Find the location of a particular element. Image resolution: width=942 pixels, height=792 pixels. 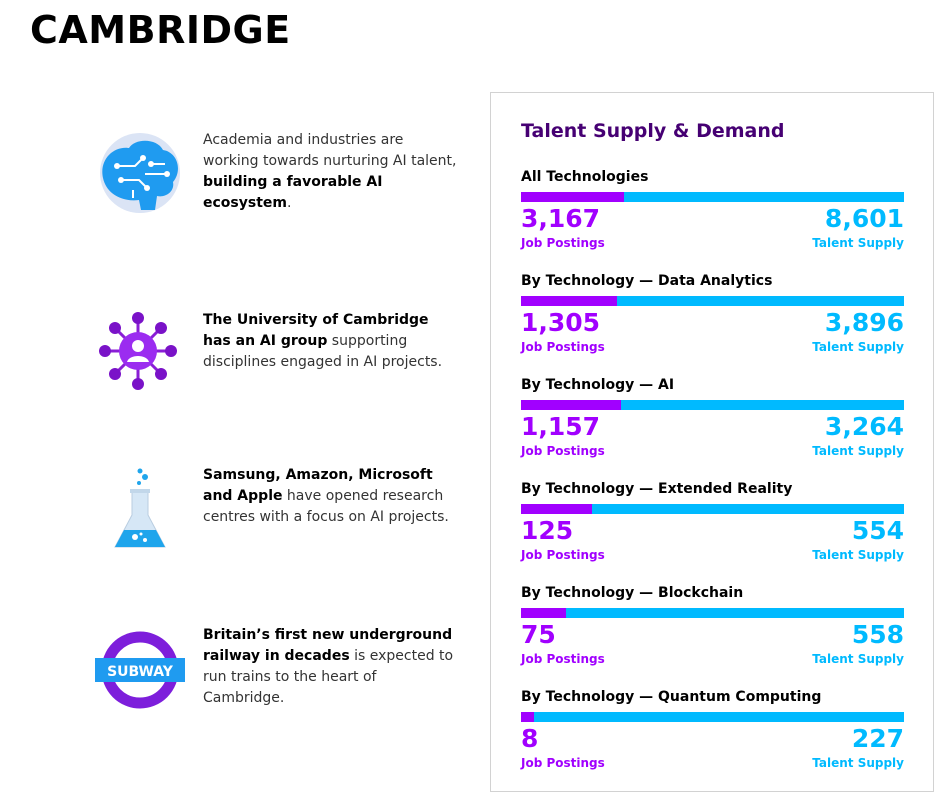

job-postings-value: 3,167 is located at coordinates (561, 218).